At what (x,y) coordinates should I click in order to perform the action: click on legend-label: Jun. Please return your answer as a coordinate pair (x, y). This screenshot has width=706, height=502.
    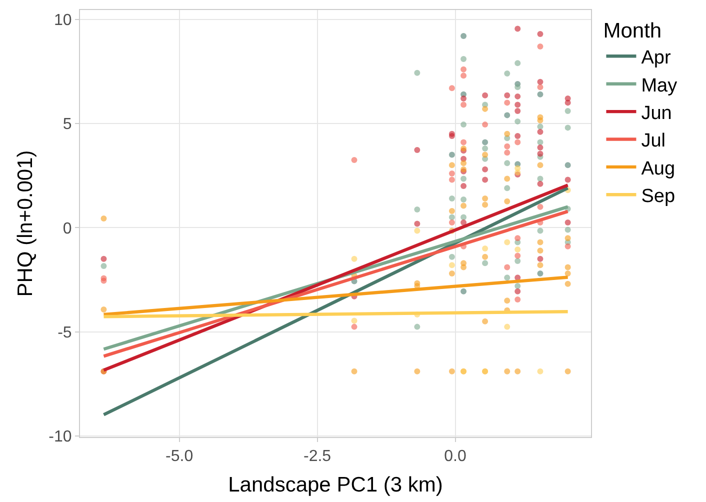
    Looking at the image, I should click on (656, 113).